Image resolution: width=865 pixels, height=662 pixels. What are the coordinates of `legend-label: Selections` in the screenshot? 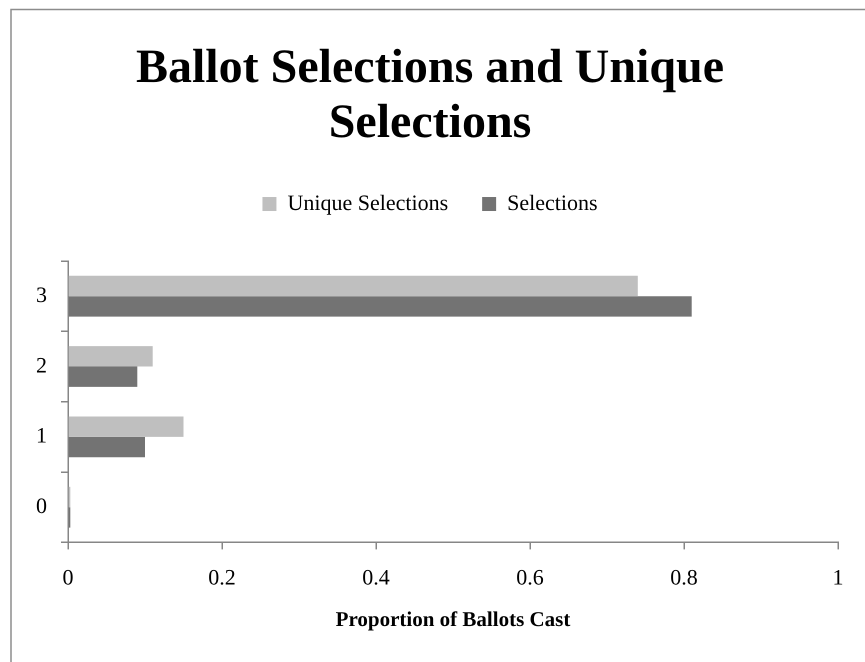 It's located at (552, 202).